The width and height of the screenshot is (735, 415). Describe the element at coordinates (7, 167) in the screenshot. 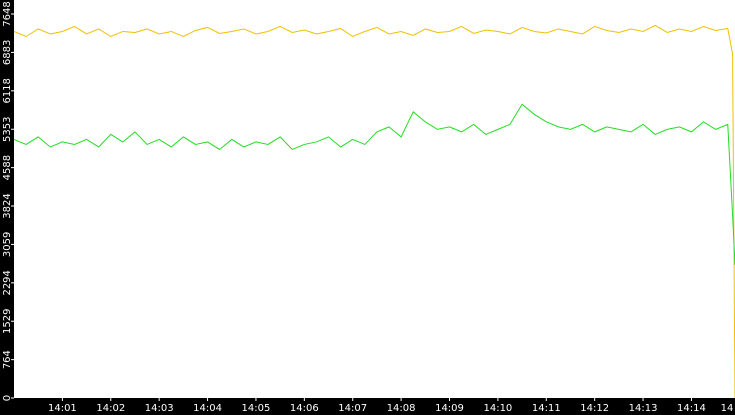

I see `y-tick-label: 4588` at that location.